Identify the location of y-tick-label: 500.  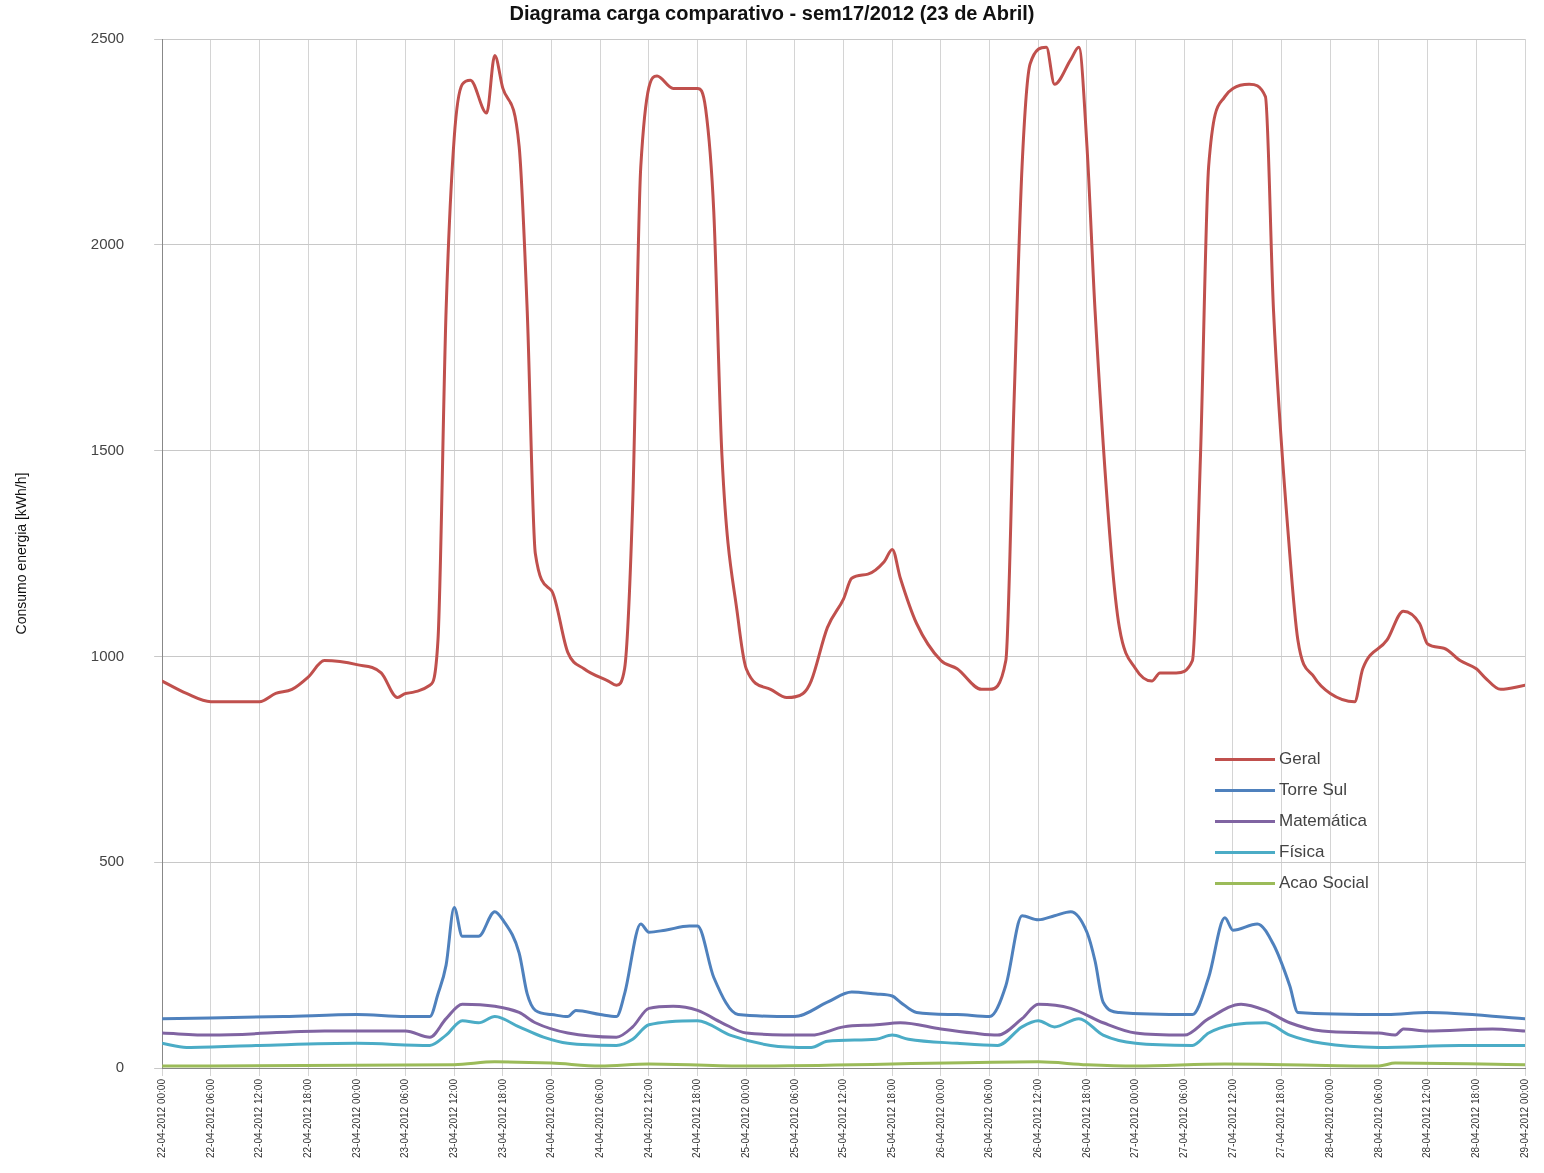
(112, 861).